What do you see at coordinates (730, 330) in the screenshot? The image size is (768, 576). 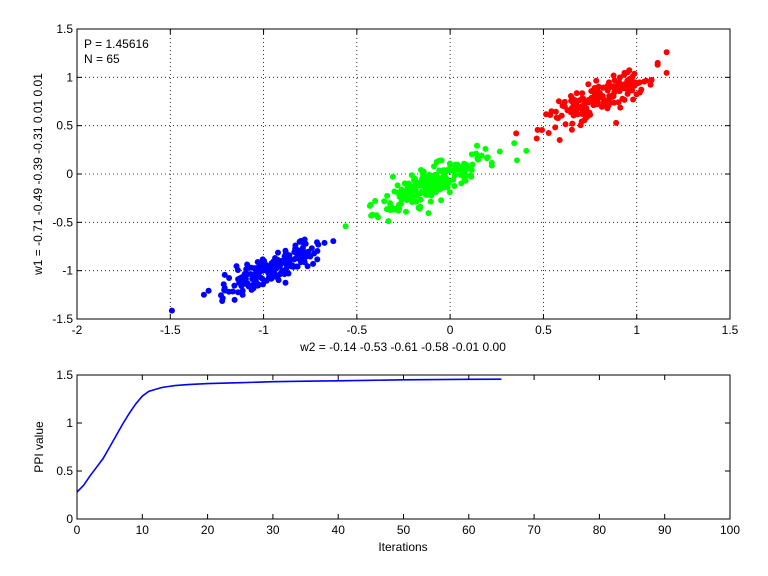 I see `x-tick-label: 1.5` at bounding box center [730, 330].